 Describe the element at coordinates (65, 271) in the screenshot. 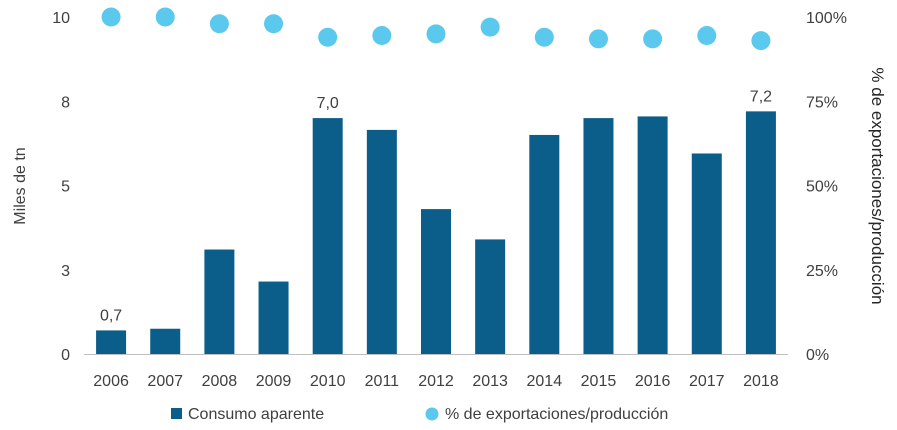

I see `y-left-tick-label-1: 3` at that location.